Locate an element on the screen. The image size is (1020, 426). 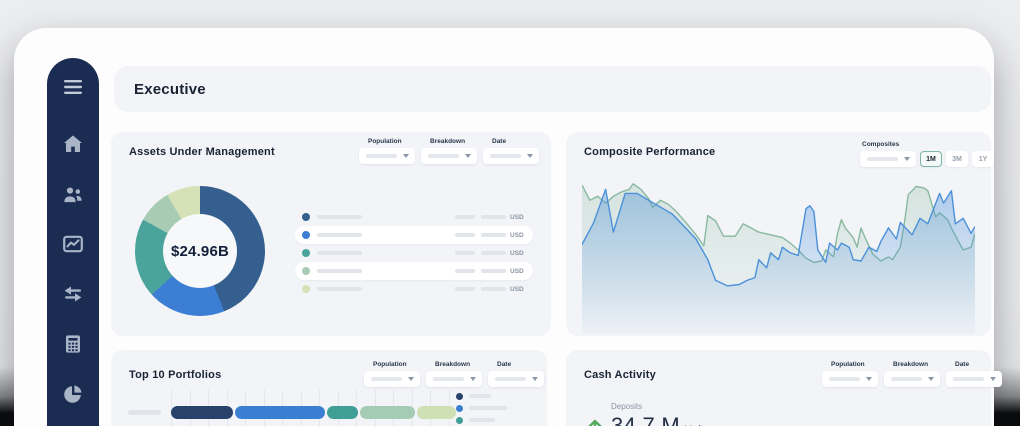
pie-chart-icon is located at coordinates (73, 394).